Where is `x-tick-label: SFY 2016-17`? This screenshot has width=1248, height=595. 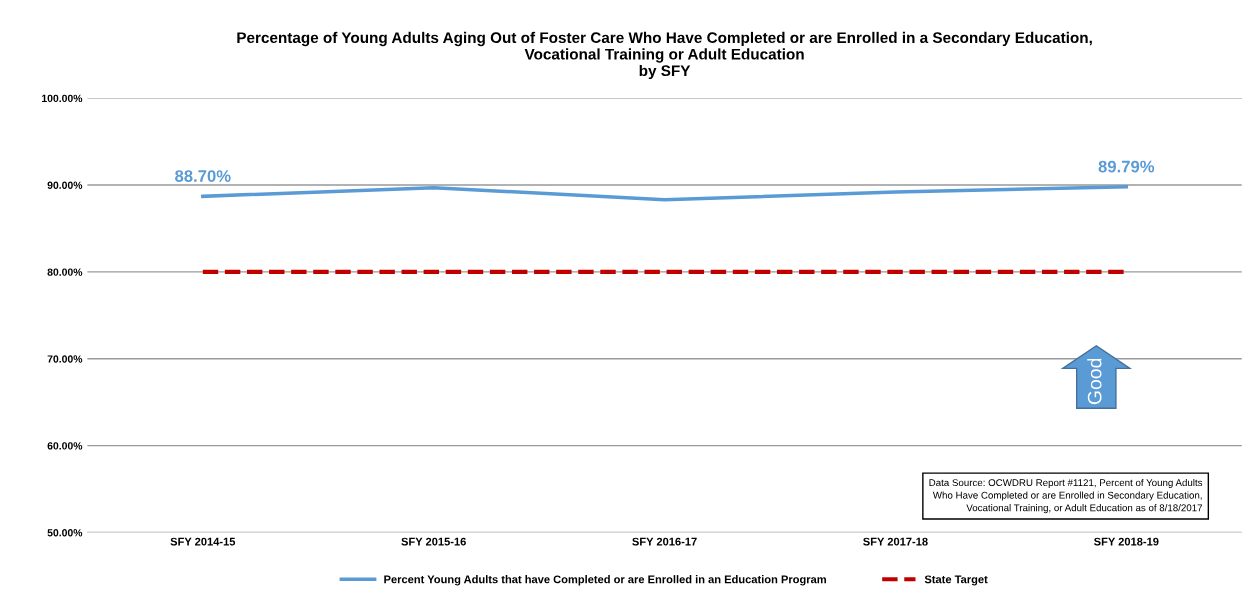 x-tick-label: SFY 2016-17 is located at coordinates (664, 541).